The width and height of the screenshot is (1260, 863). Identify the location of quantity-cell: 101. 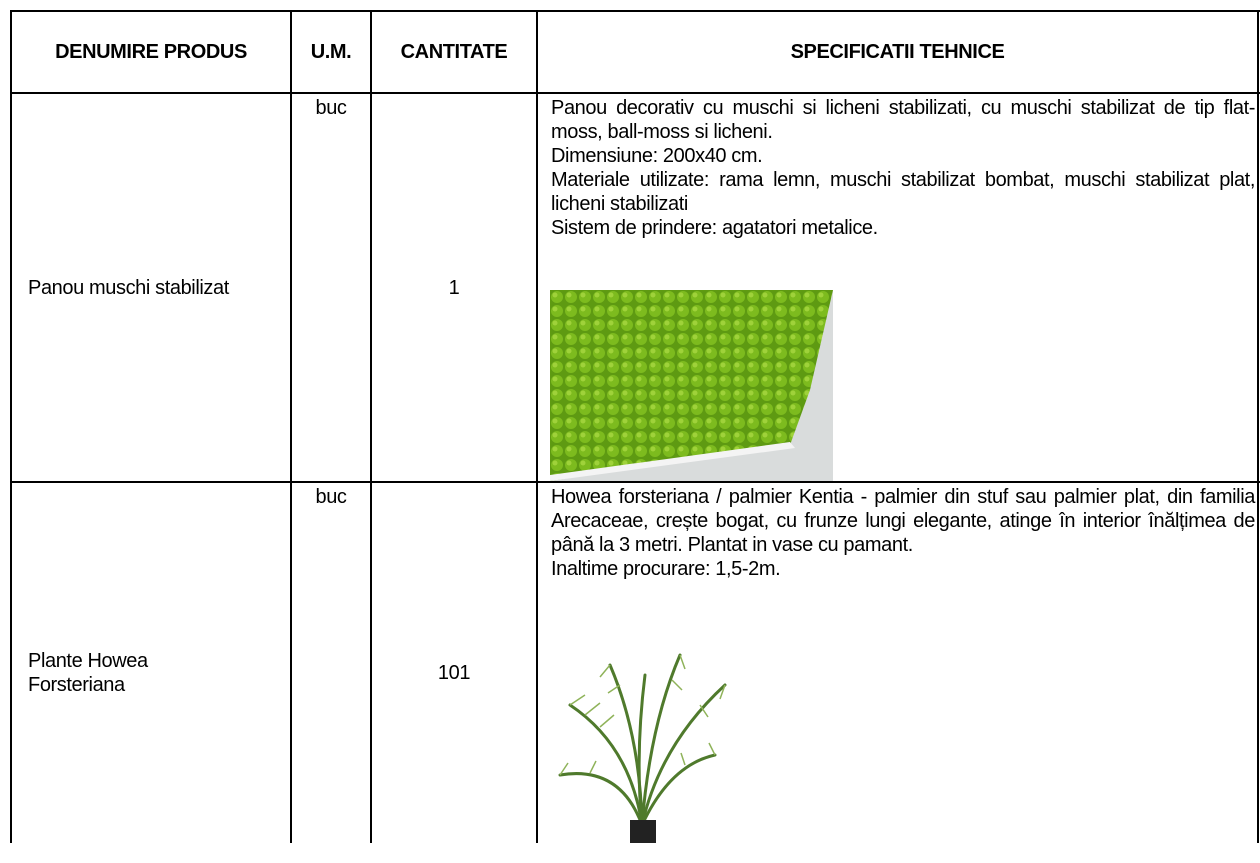
(454, 673).